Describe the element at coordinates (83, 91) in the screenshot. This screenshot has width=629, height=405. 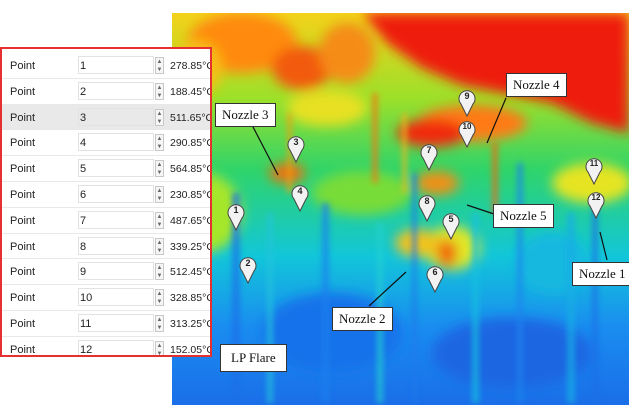
I see `point-number: 2` at that location.